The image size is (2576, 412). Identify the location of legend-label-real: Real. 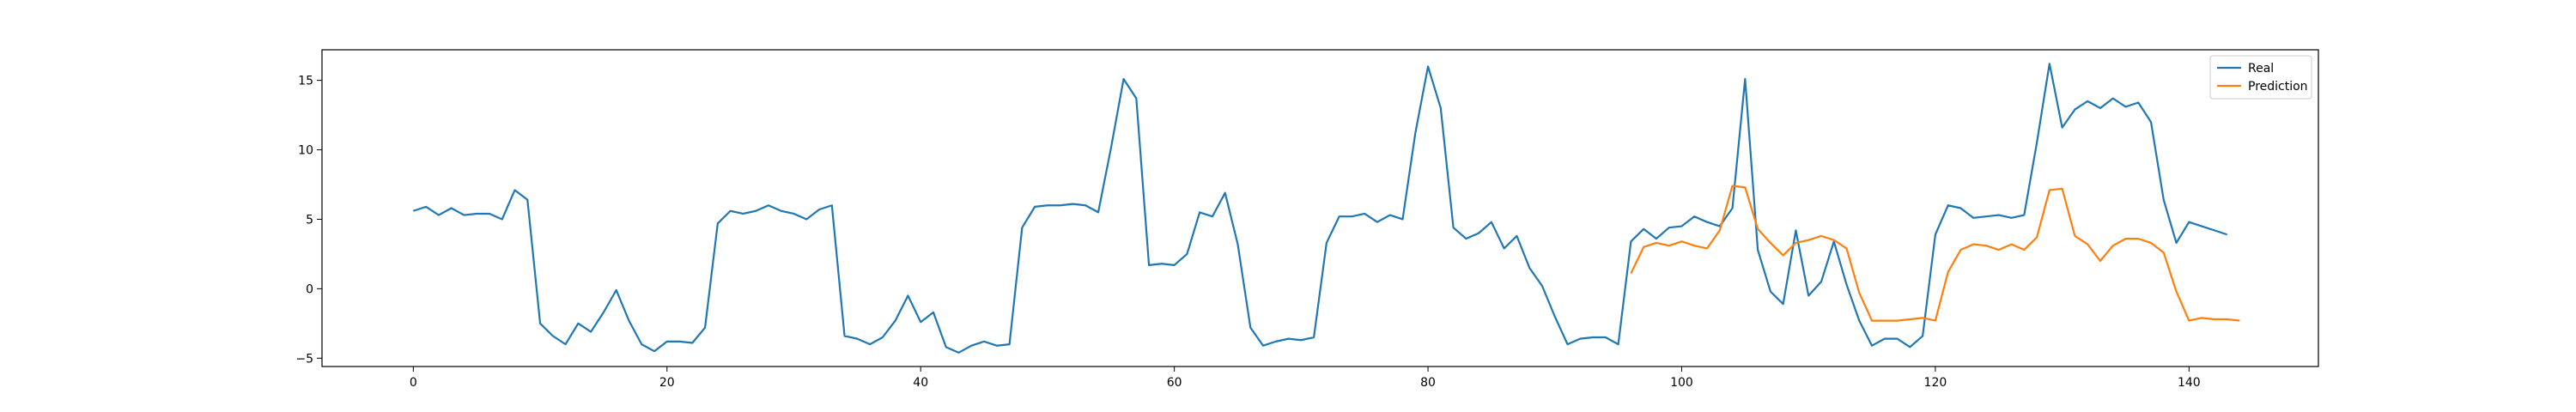
(2261, 69).